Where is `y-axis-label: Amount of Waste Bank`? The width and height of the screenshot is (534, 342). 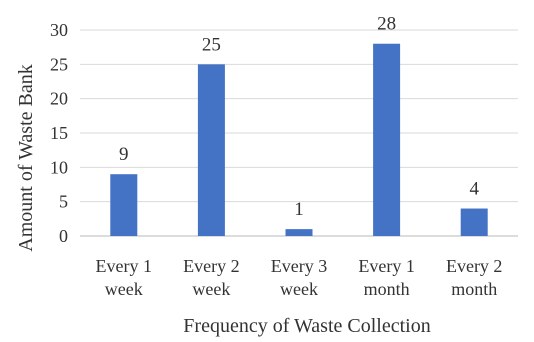 y-axis-label: Amount of Waste Bank is located at coordinates (26, 157).